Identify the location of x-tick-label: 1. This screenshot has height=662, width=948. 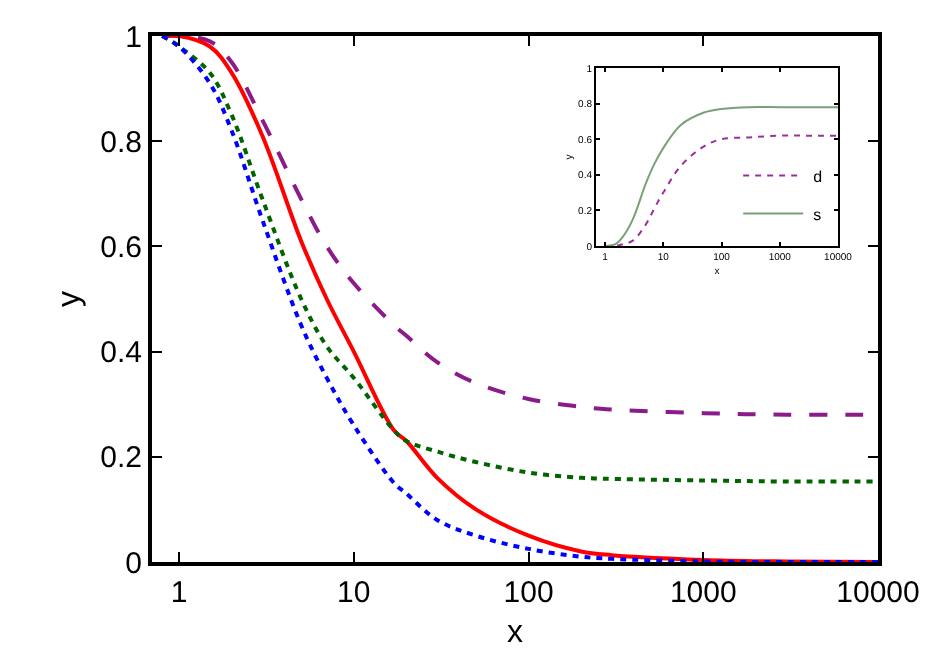
(179, 593).